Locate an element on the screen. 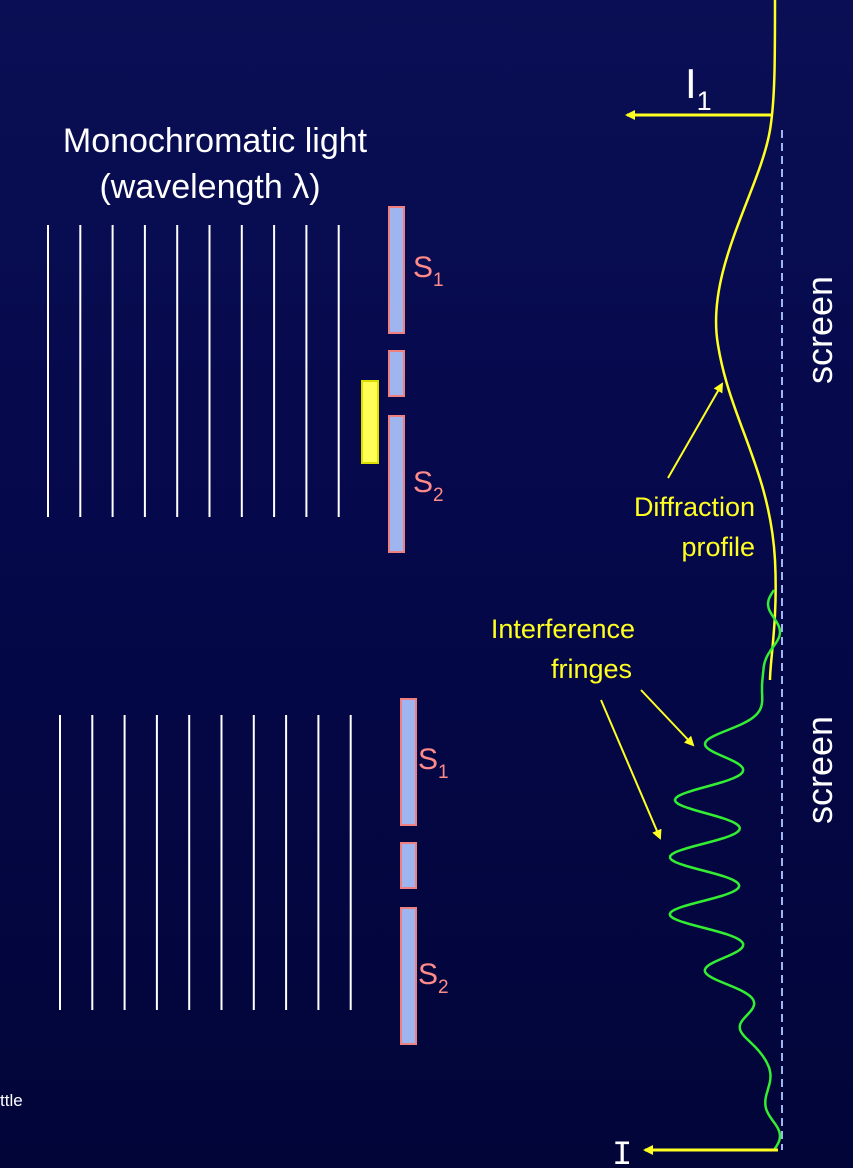 This screenshot has width=853, height=1168. barrier-top-middle is located at coordinates (396, 373).